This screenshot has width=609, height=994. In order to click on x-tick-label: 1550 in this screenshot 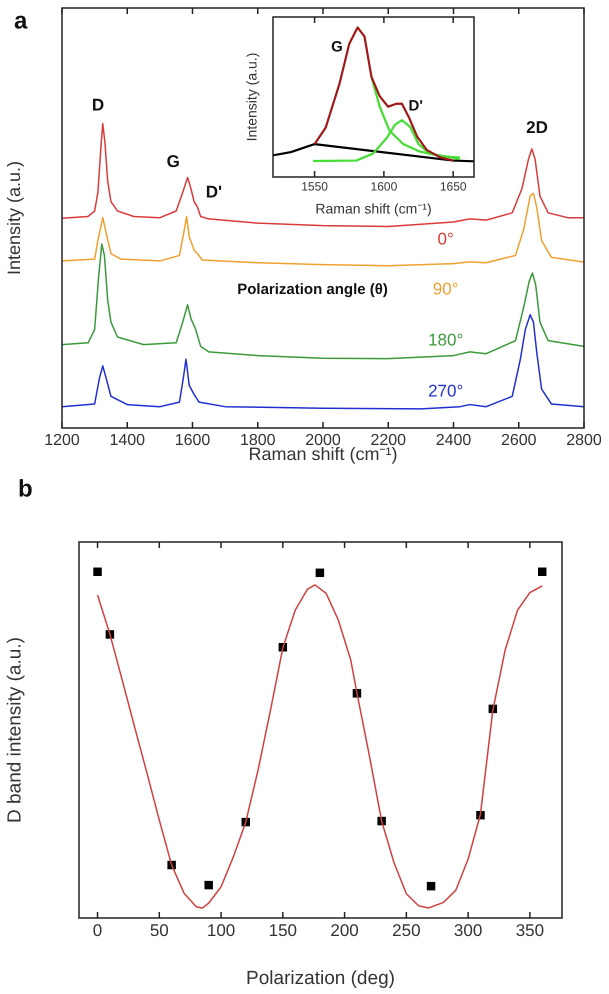, I will do `click(314, 187)`.